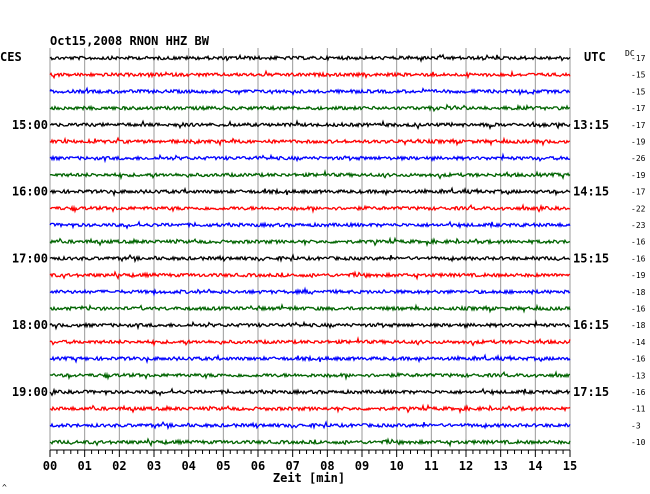 The image size is (650, 494). I want to click on right-hour-label: 15:15, so click(591, 258).